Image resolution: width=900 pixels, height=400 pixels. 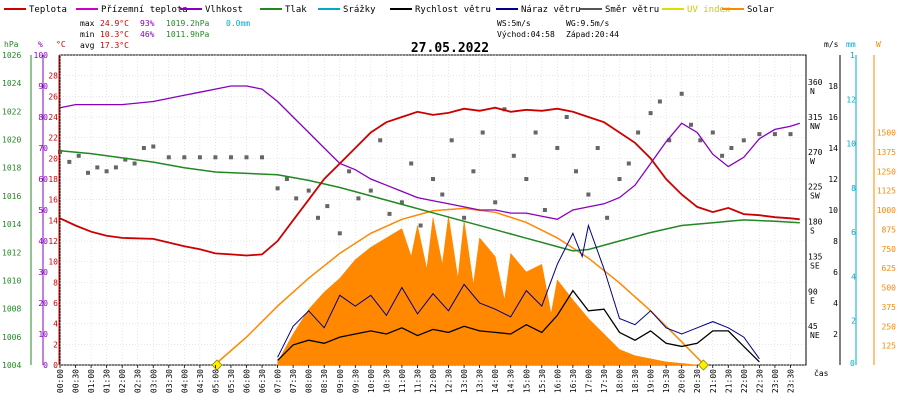 I want to click on axis-dir-compass: S, so click(x=812, y=231).